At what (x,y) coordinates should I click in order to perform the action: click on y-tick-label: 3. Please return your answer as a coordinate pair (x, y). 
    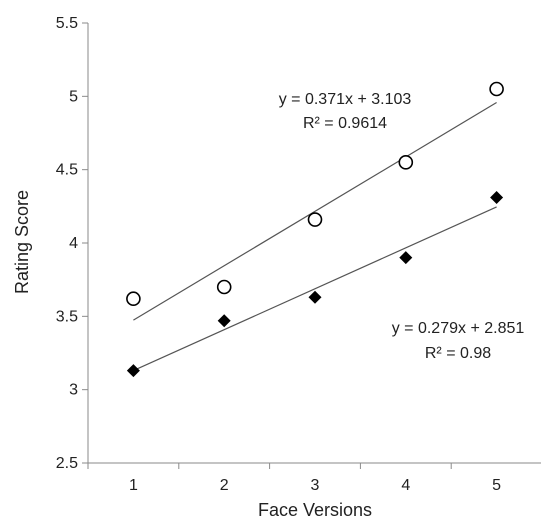
    Looking at the image, I should click on (73, 390).